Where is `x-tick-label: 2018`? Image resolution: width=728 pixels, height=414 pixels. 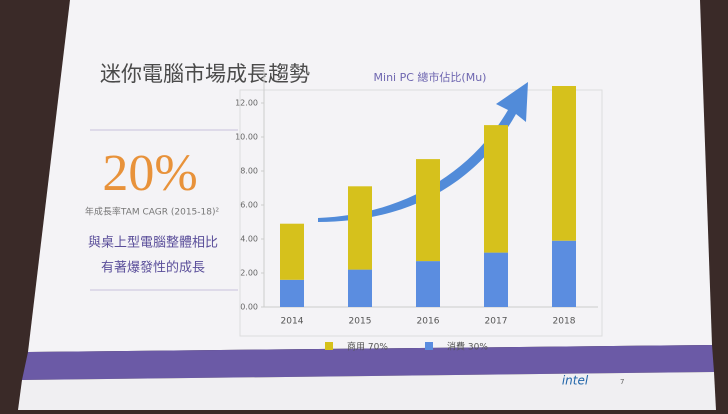 x-tick-label: 2018 is located at coordinates (564, 322).